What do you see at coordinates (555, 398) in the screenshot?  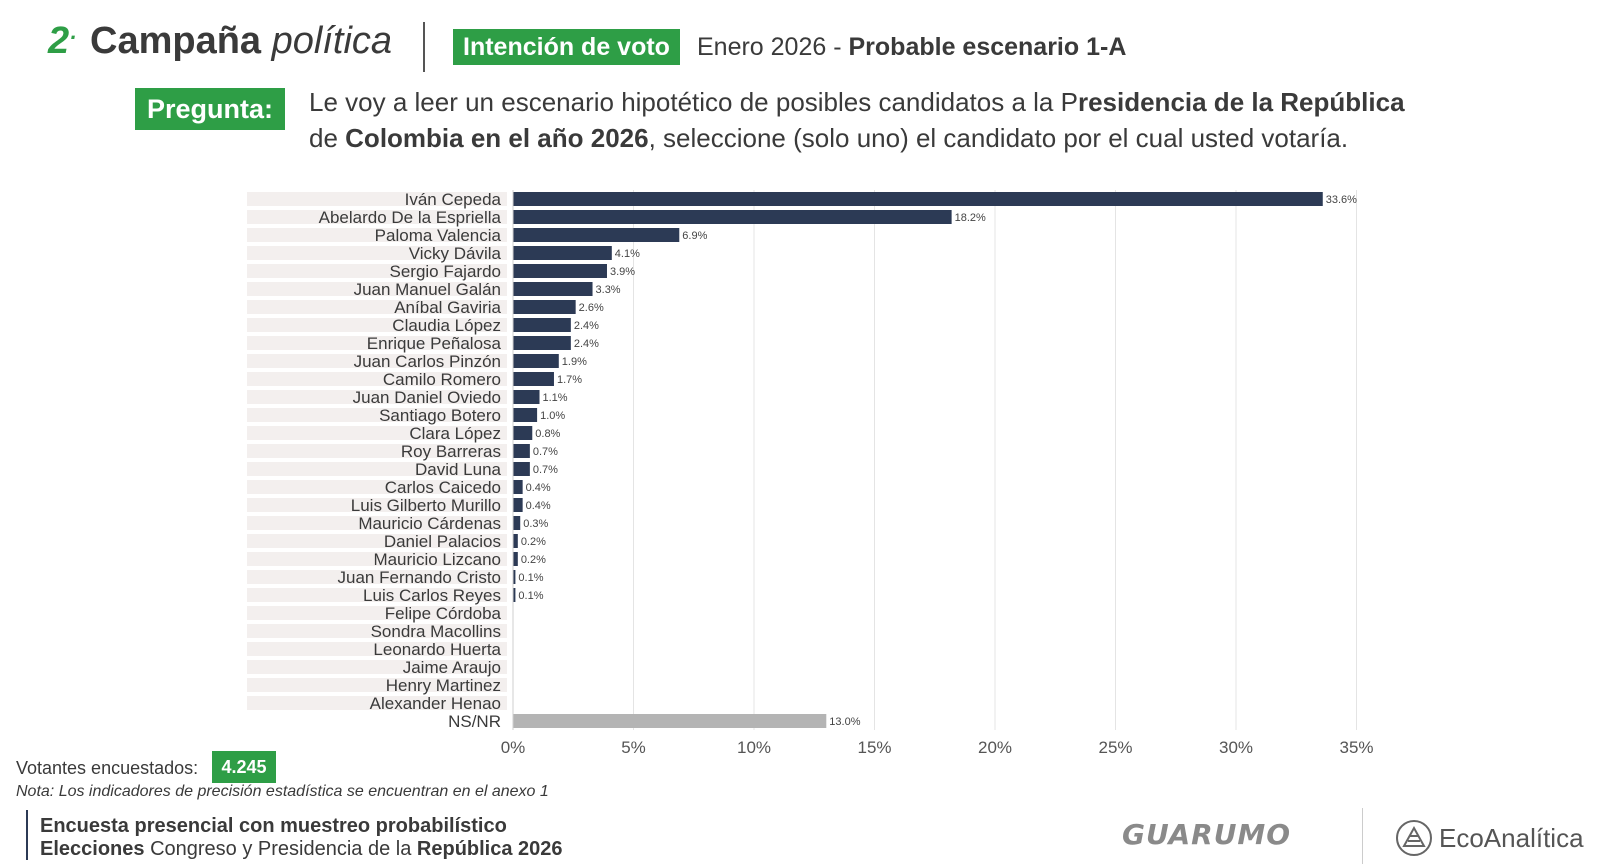 I see `data-label: 1.1%` at bounding box center [555, 398].